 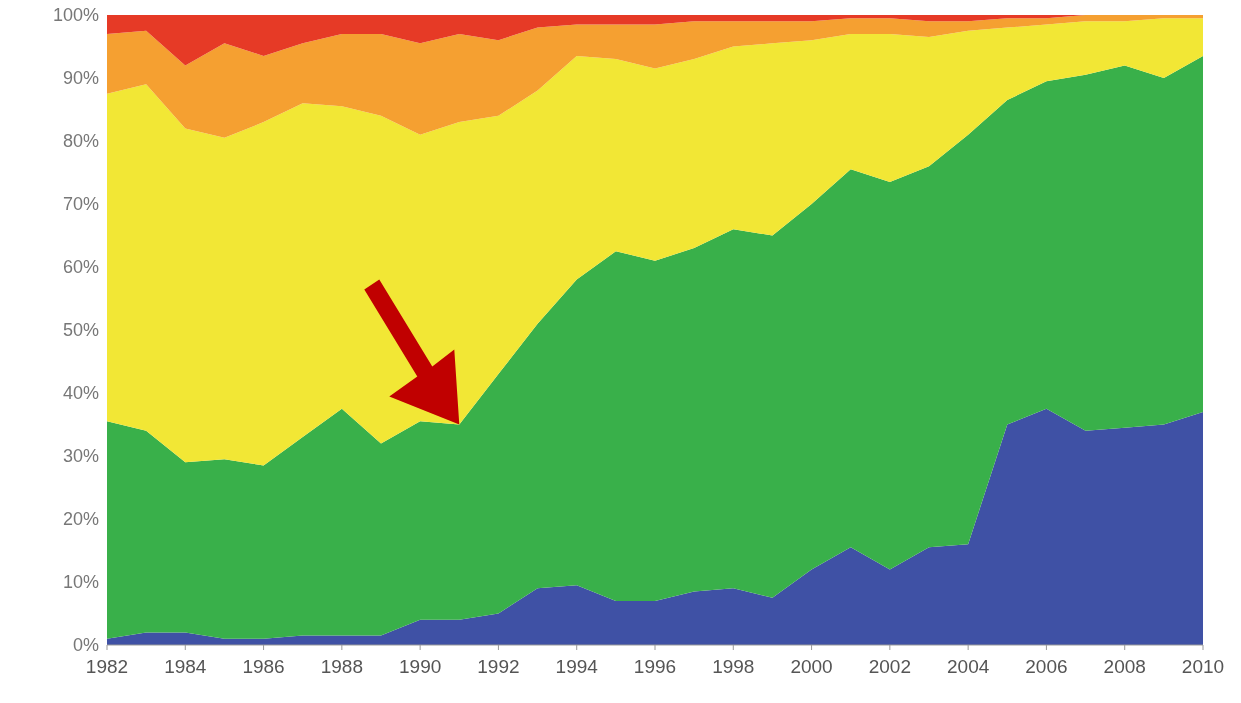 I want to click on x-tick-label: 1992, so click(x=498, y=666).